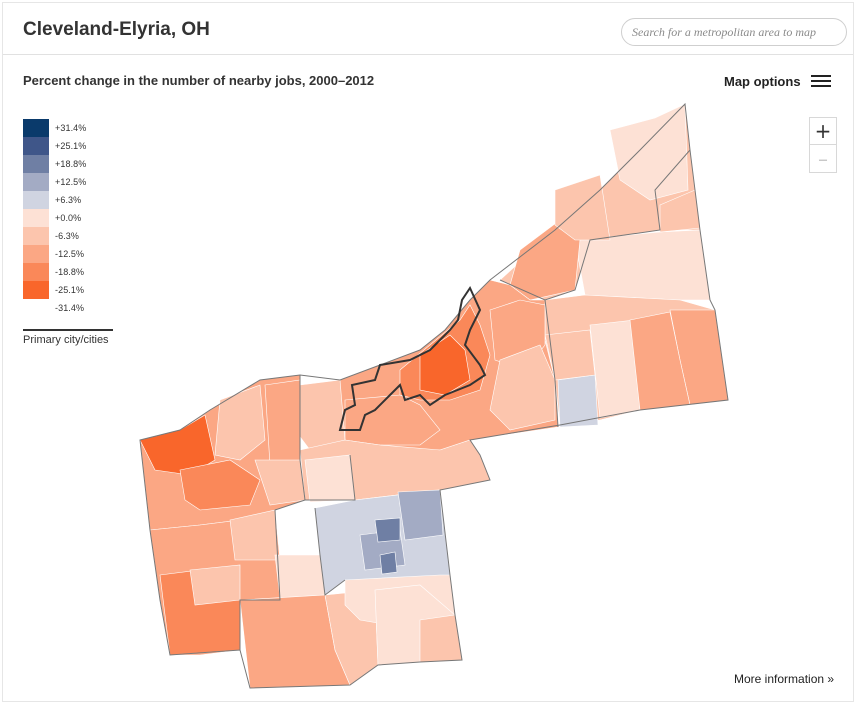  Describe the element at coordinates (54, 200) in the screenshot. I see `legend-item: +6.3%` at that location.